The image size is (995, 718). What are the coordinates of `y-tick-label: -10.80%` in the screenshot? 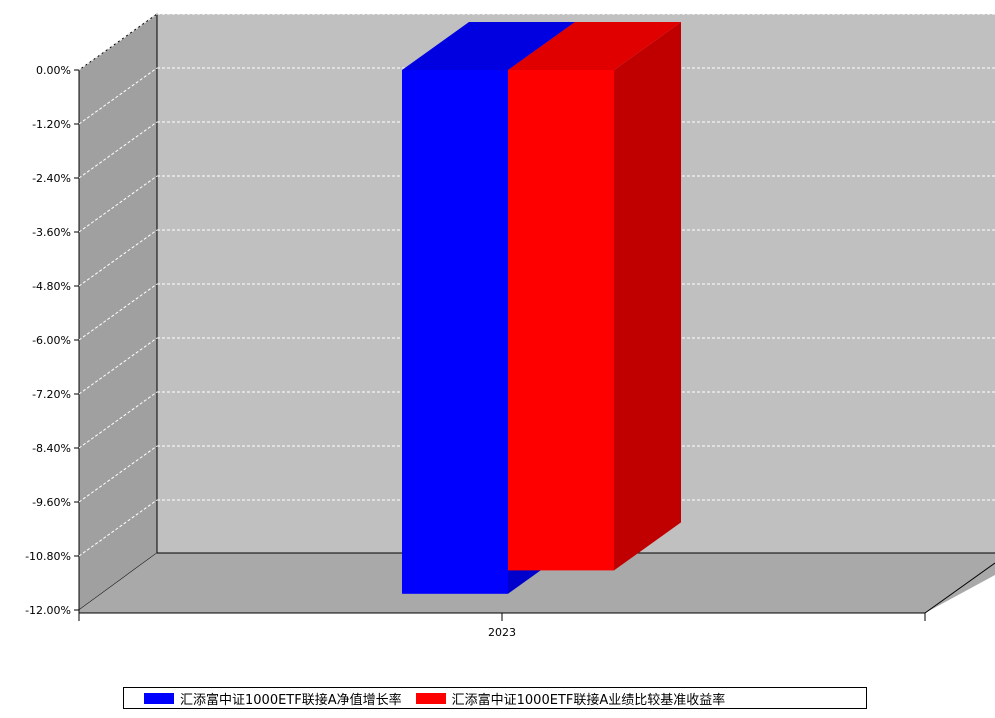 It's located at (48, 556).